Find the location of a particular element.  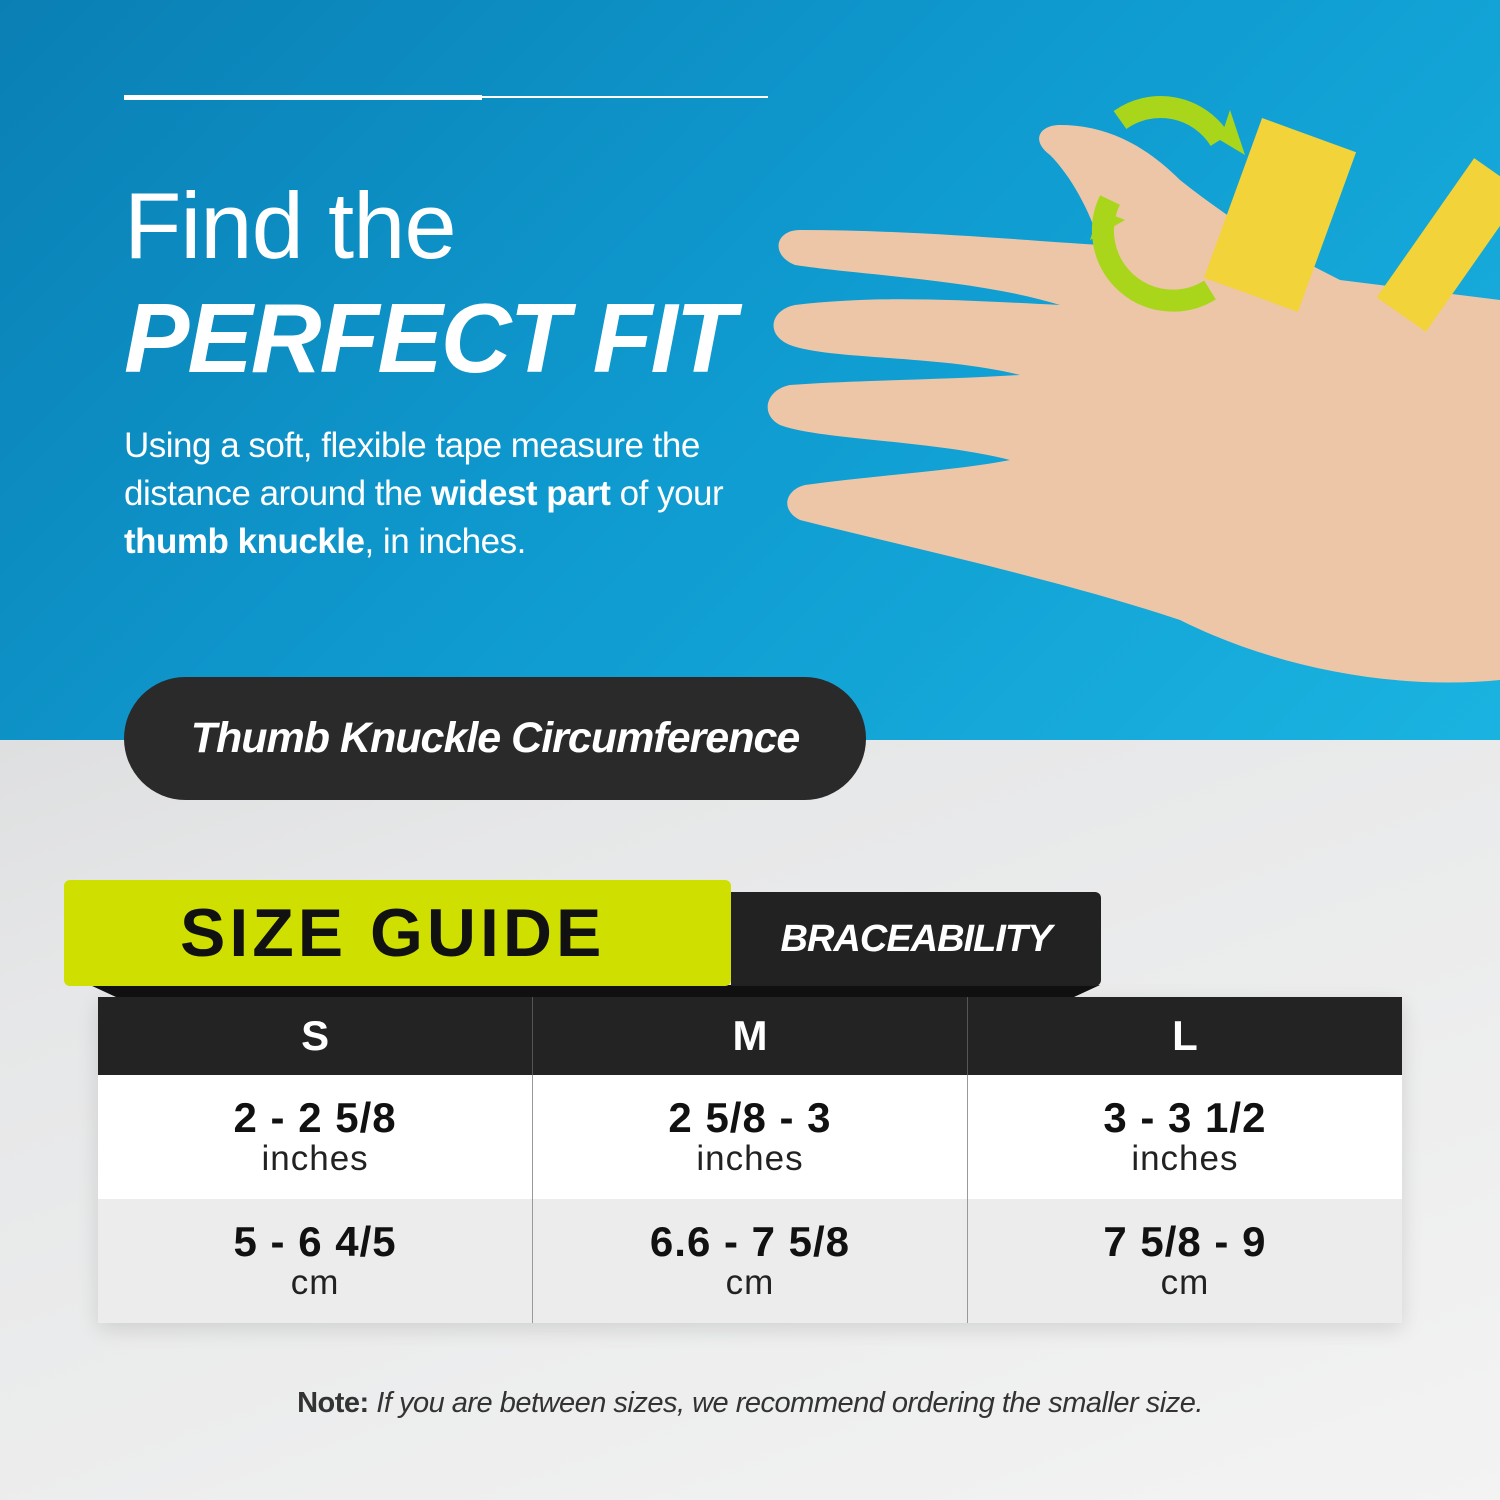

range-value: 3 - 3 1/2 is located at coordinates (1185, 1117).